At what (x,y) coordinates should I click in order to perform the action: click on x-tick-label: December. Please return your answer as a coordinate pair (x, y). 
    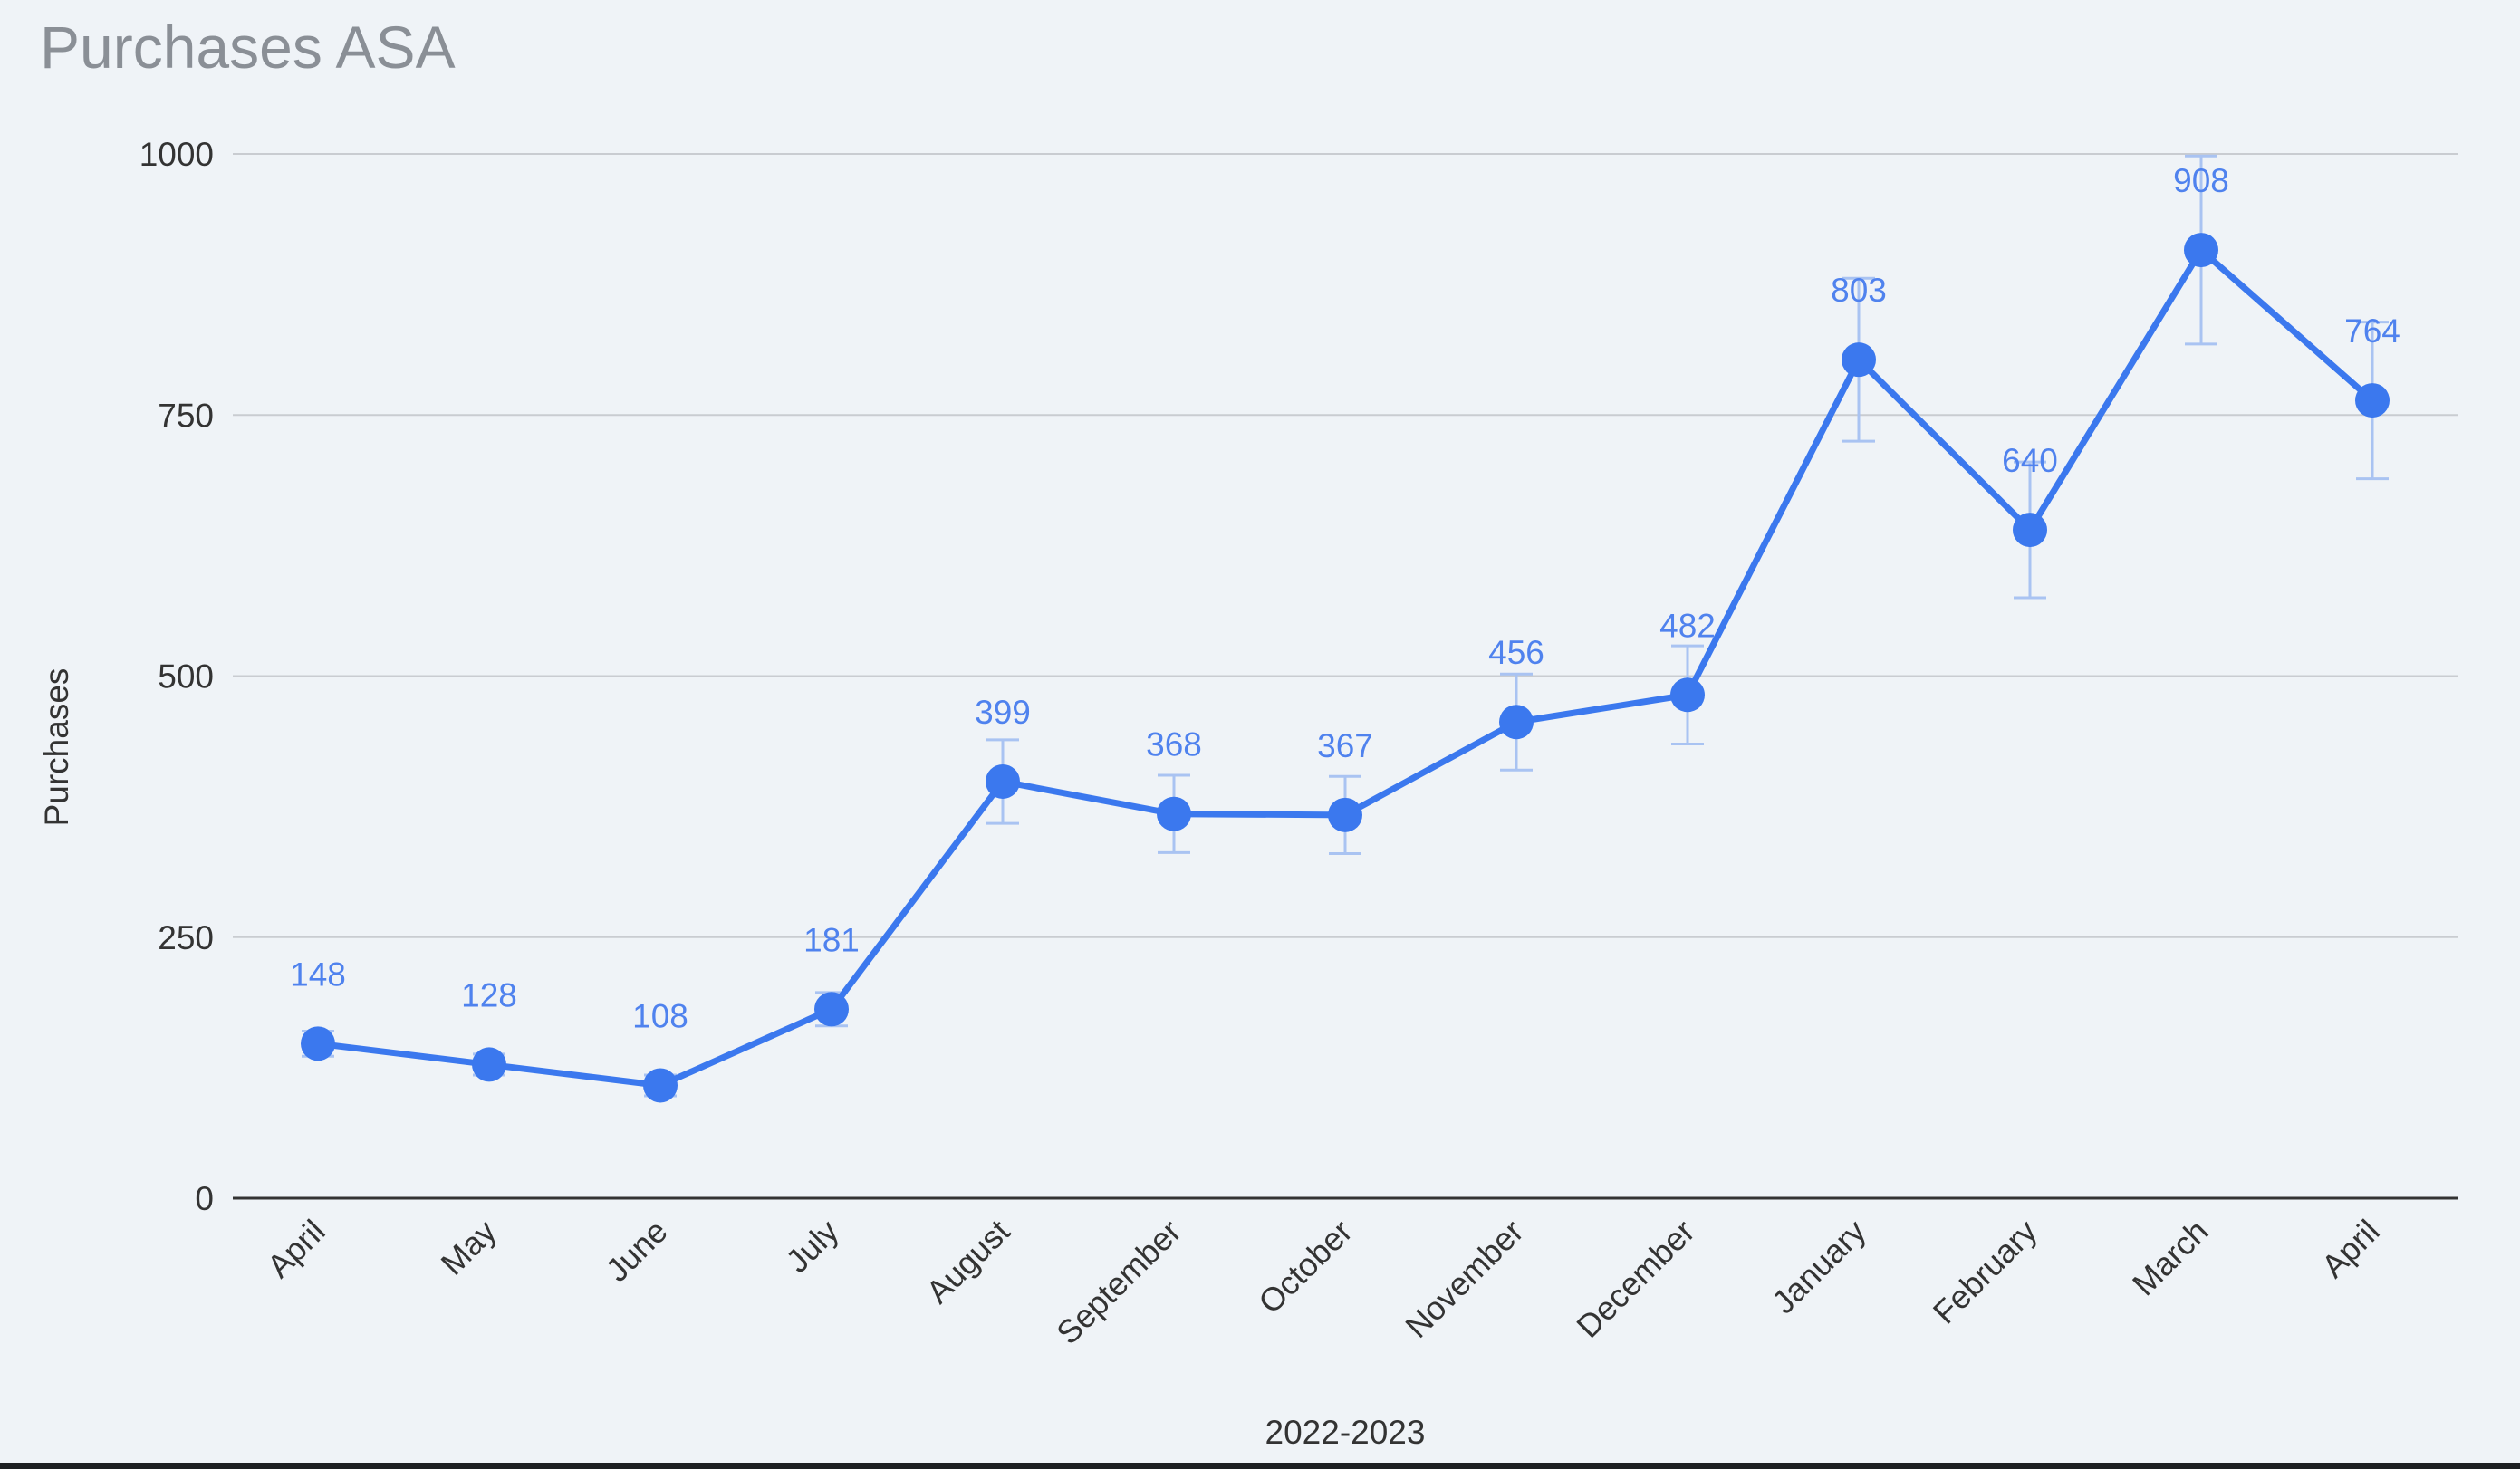
    Looking at the image, I should click on (1635, 1279).